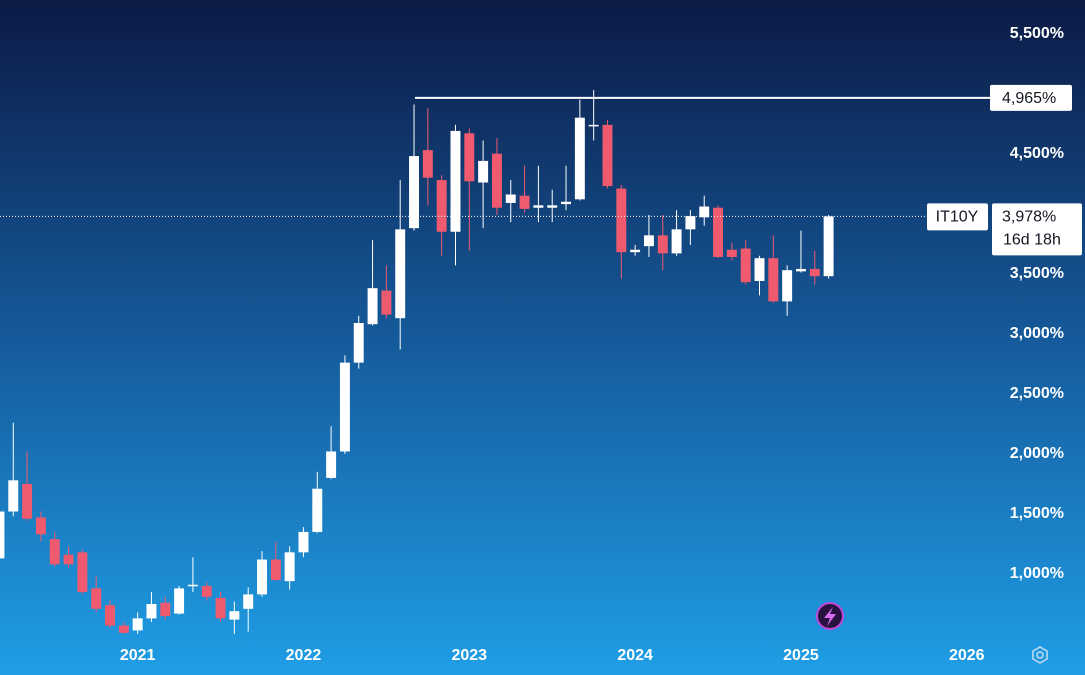 The width and height of the screenshot is (1085, 675). I want to click on y-tick-label: 1,000%, so click(1037, 573).